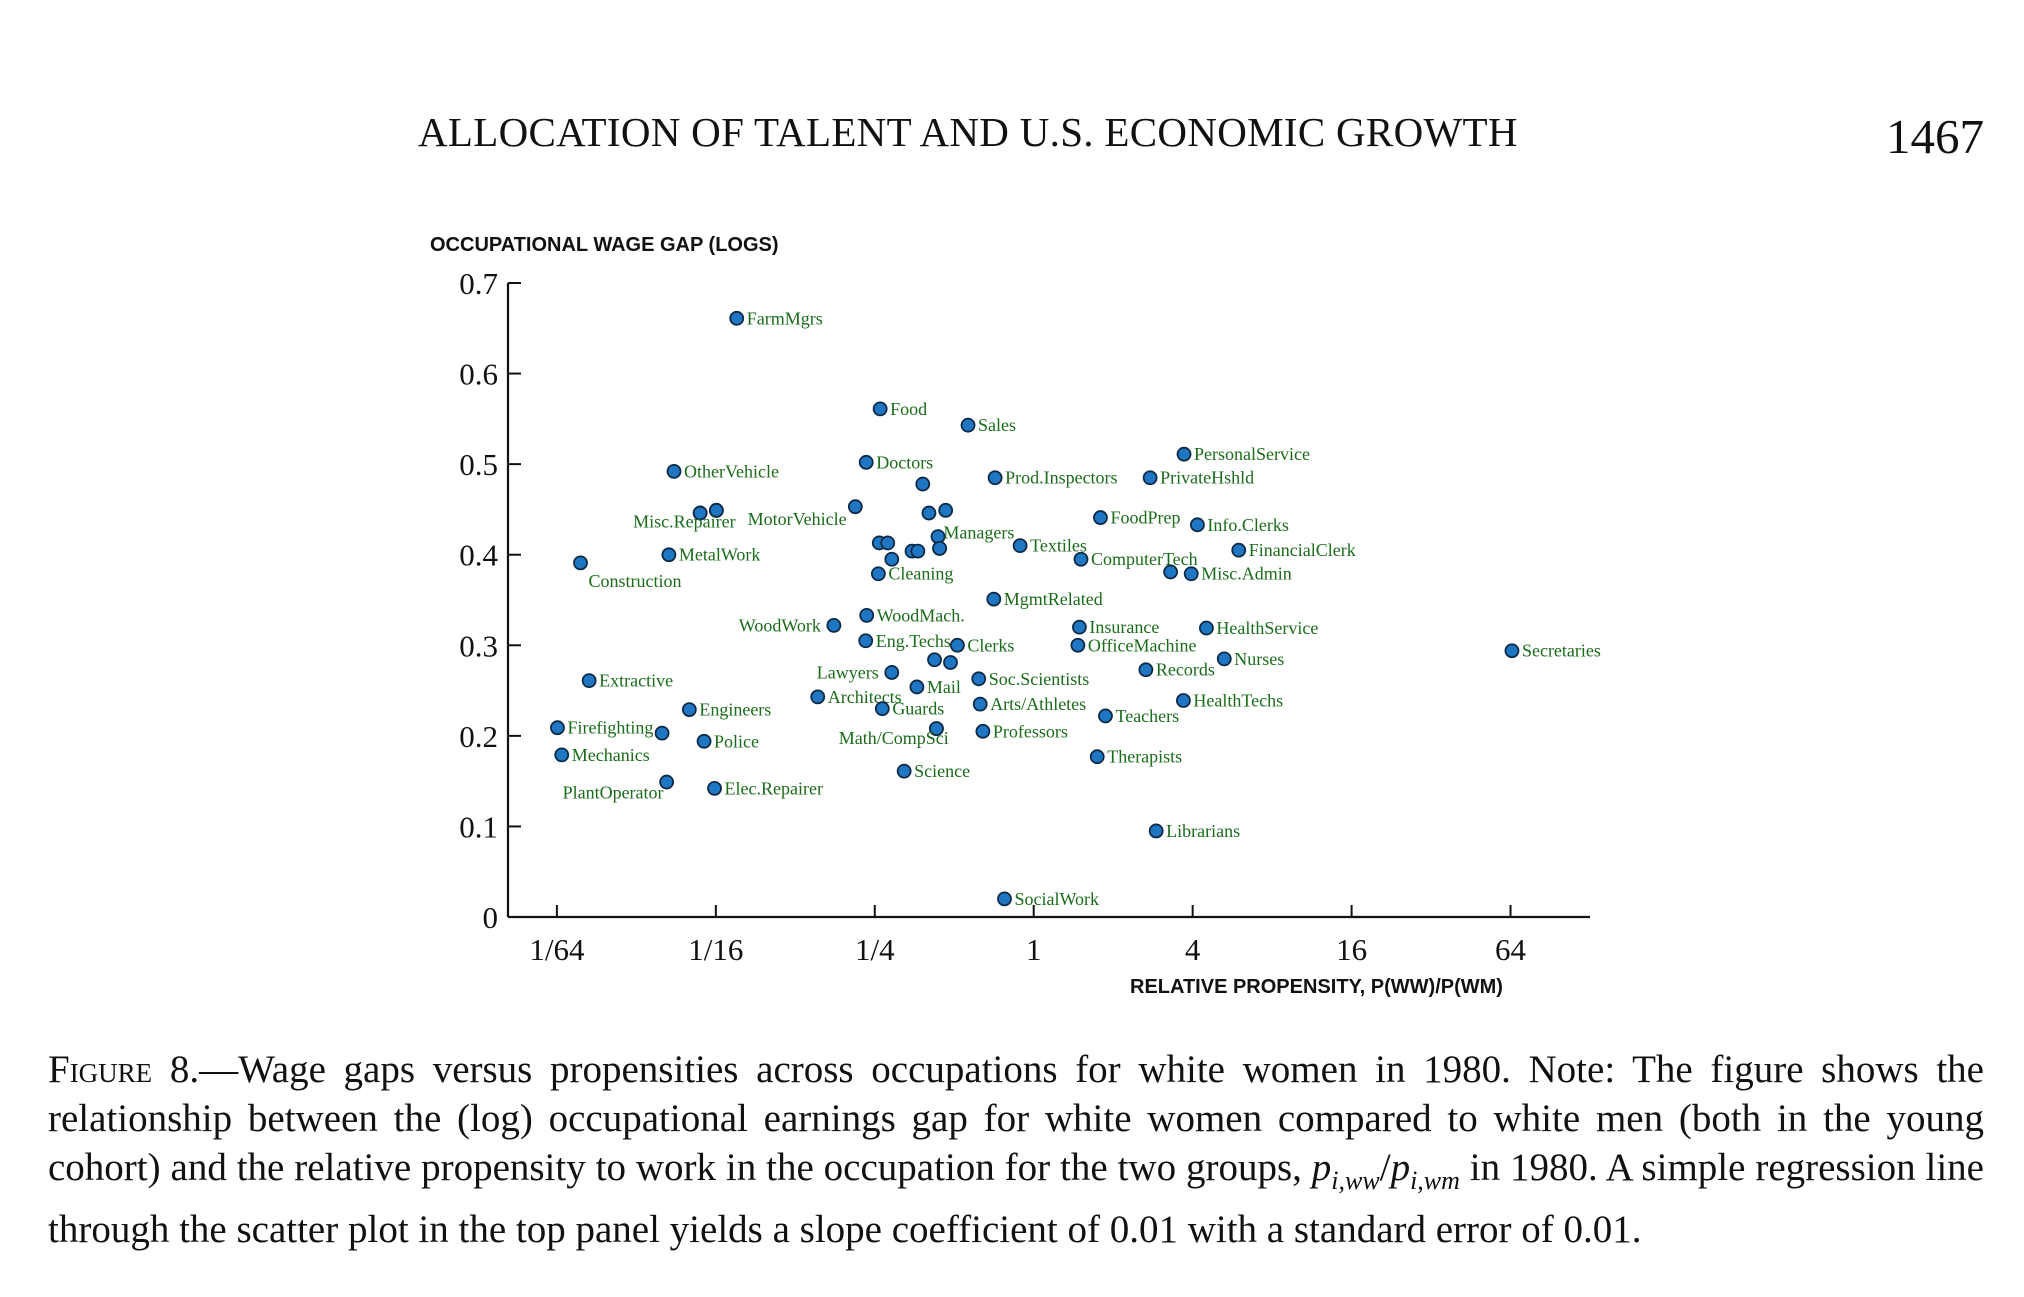 The height and width of the screenshot is (1297, 2024). I want to click on point-label: Extractive, so click(636, 681).